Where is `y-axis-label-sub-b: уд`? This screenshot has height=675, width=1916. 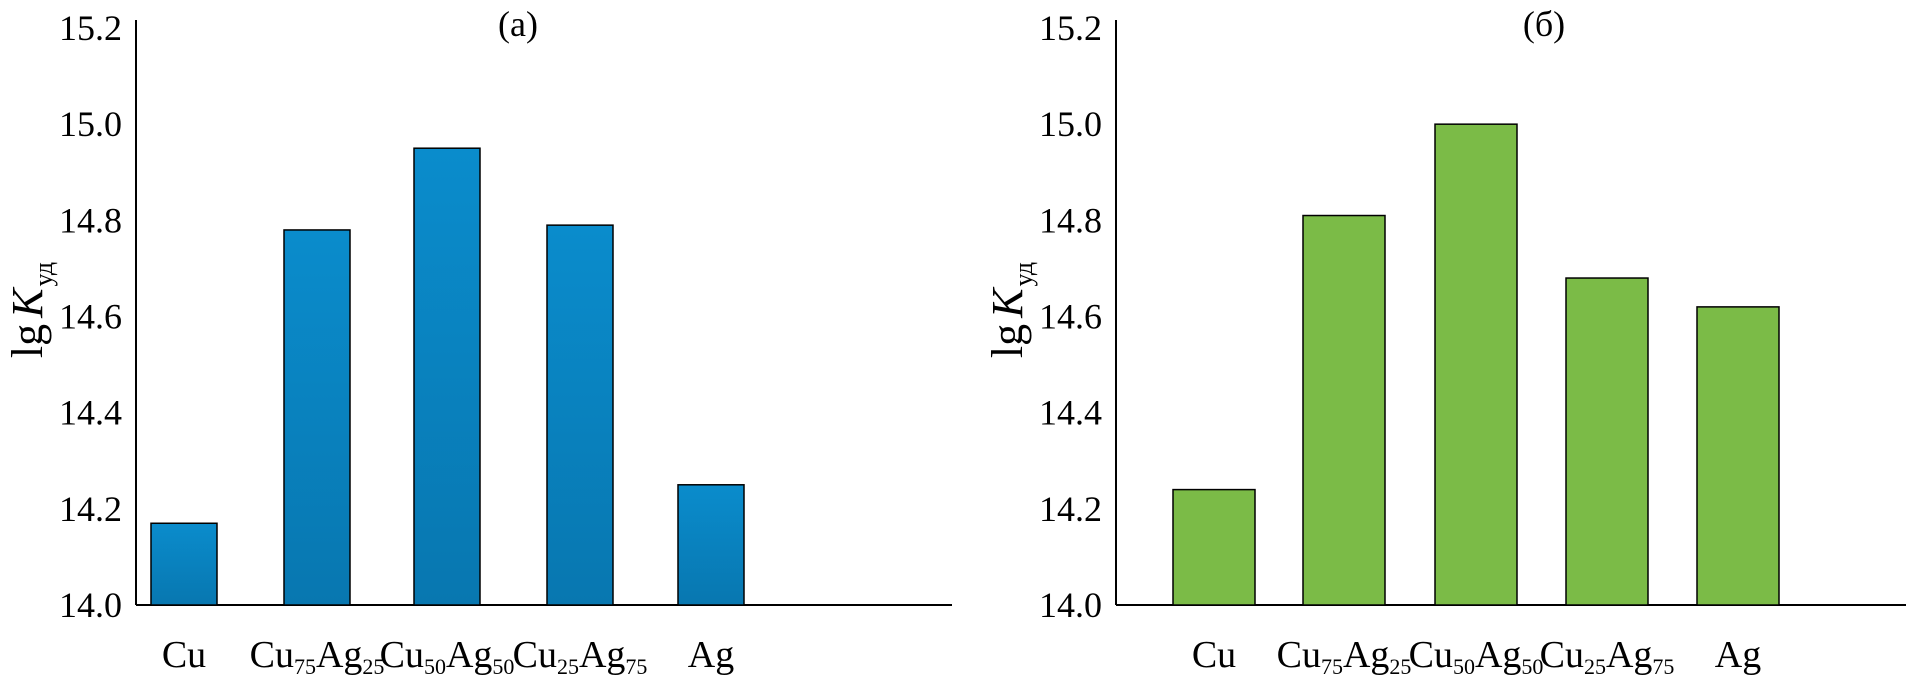 y-axis-label-sub-b: уд is located at coordinates (1023, 274).